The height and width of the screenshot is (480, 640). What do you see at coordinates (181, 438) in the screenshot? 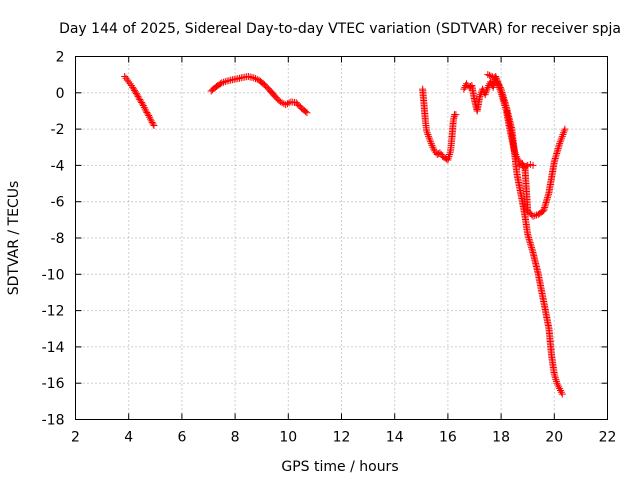
I see `x-tick-label: 6` at bounding box center [181, 438].